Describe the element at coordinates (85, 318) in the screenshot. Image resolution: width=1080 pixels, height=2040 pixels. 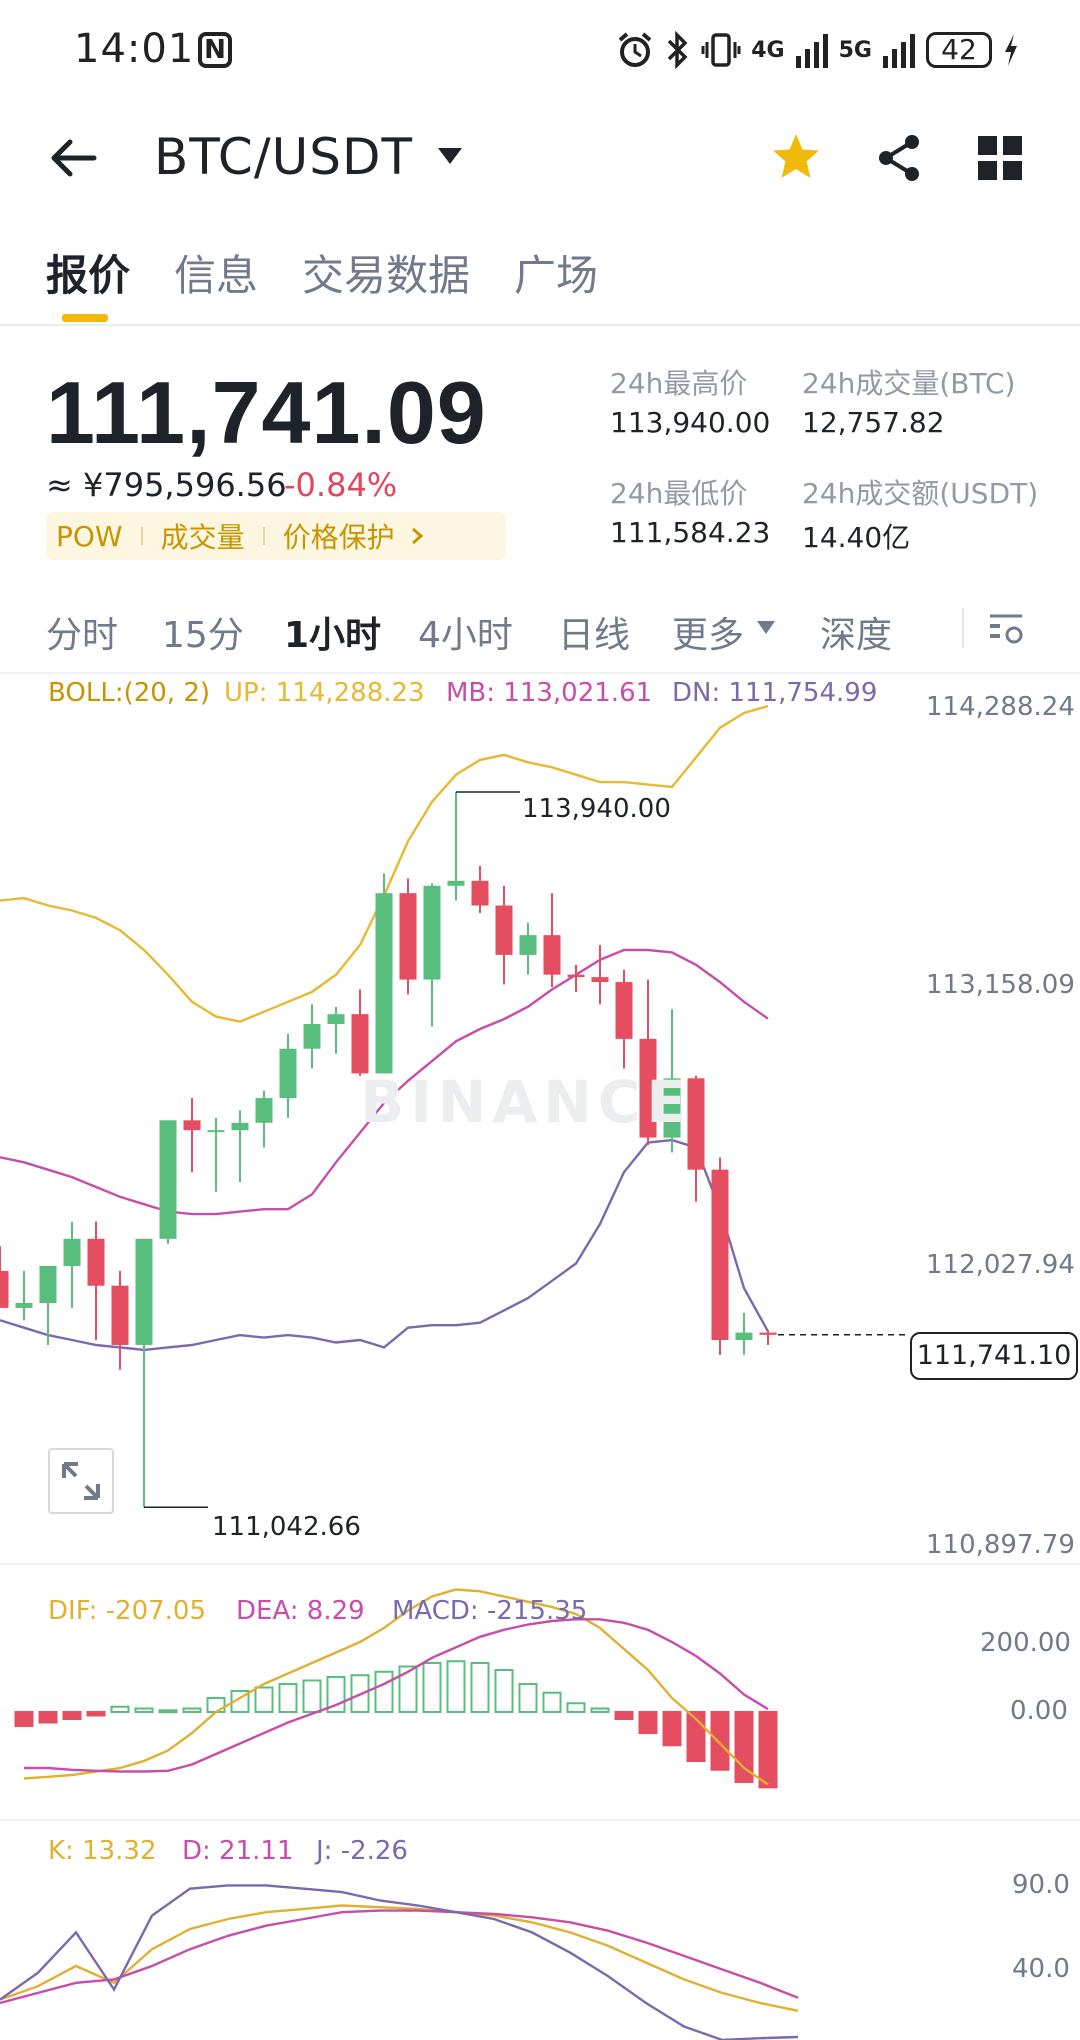
I see `tab-active-indicator` at that location.